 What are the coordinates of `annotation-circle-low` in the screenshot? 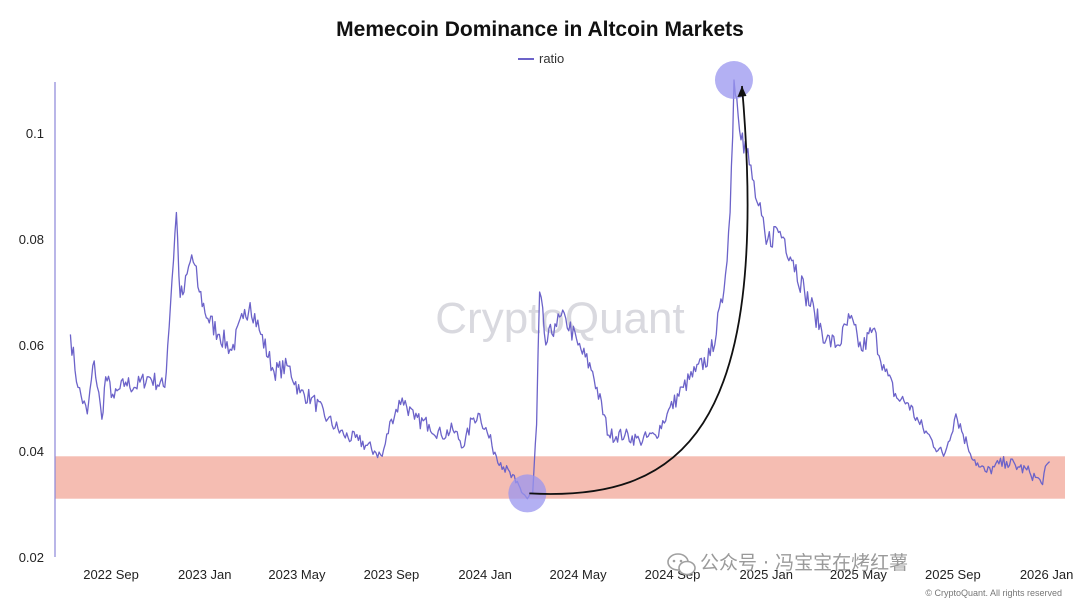 It's located at (527, 493).